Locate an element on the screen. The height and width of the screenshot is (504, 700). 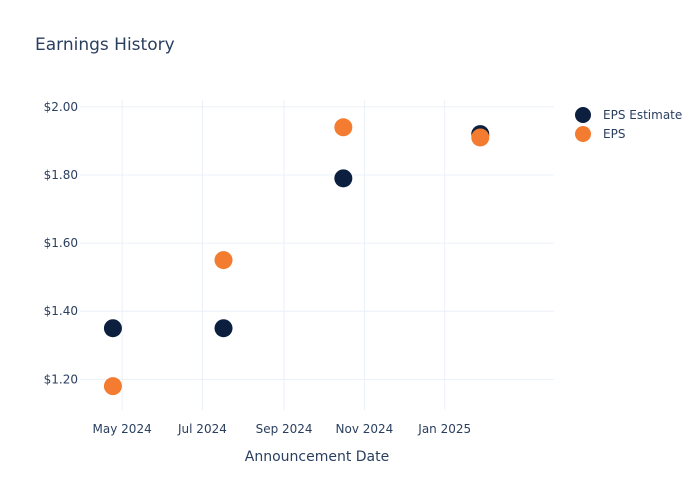
legend-item-eps-estimate: EPS Estimate is located at coordinates (628, 115).